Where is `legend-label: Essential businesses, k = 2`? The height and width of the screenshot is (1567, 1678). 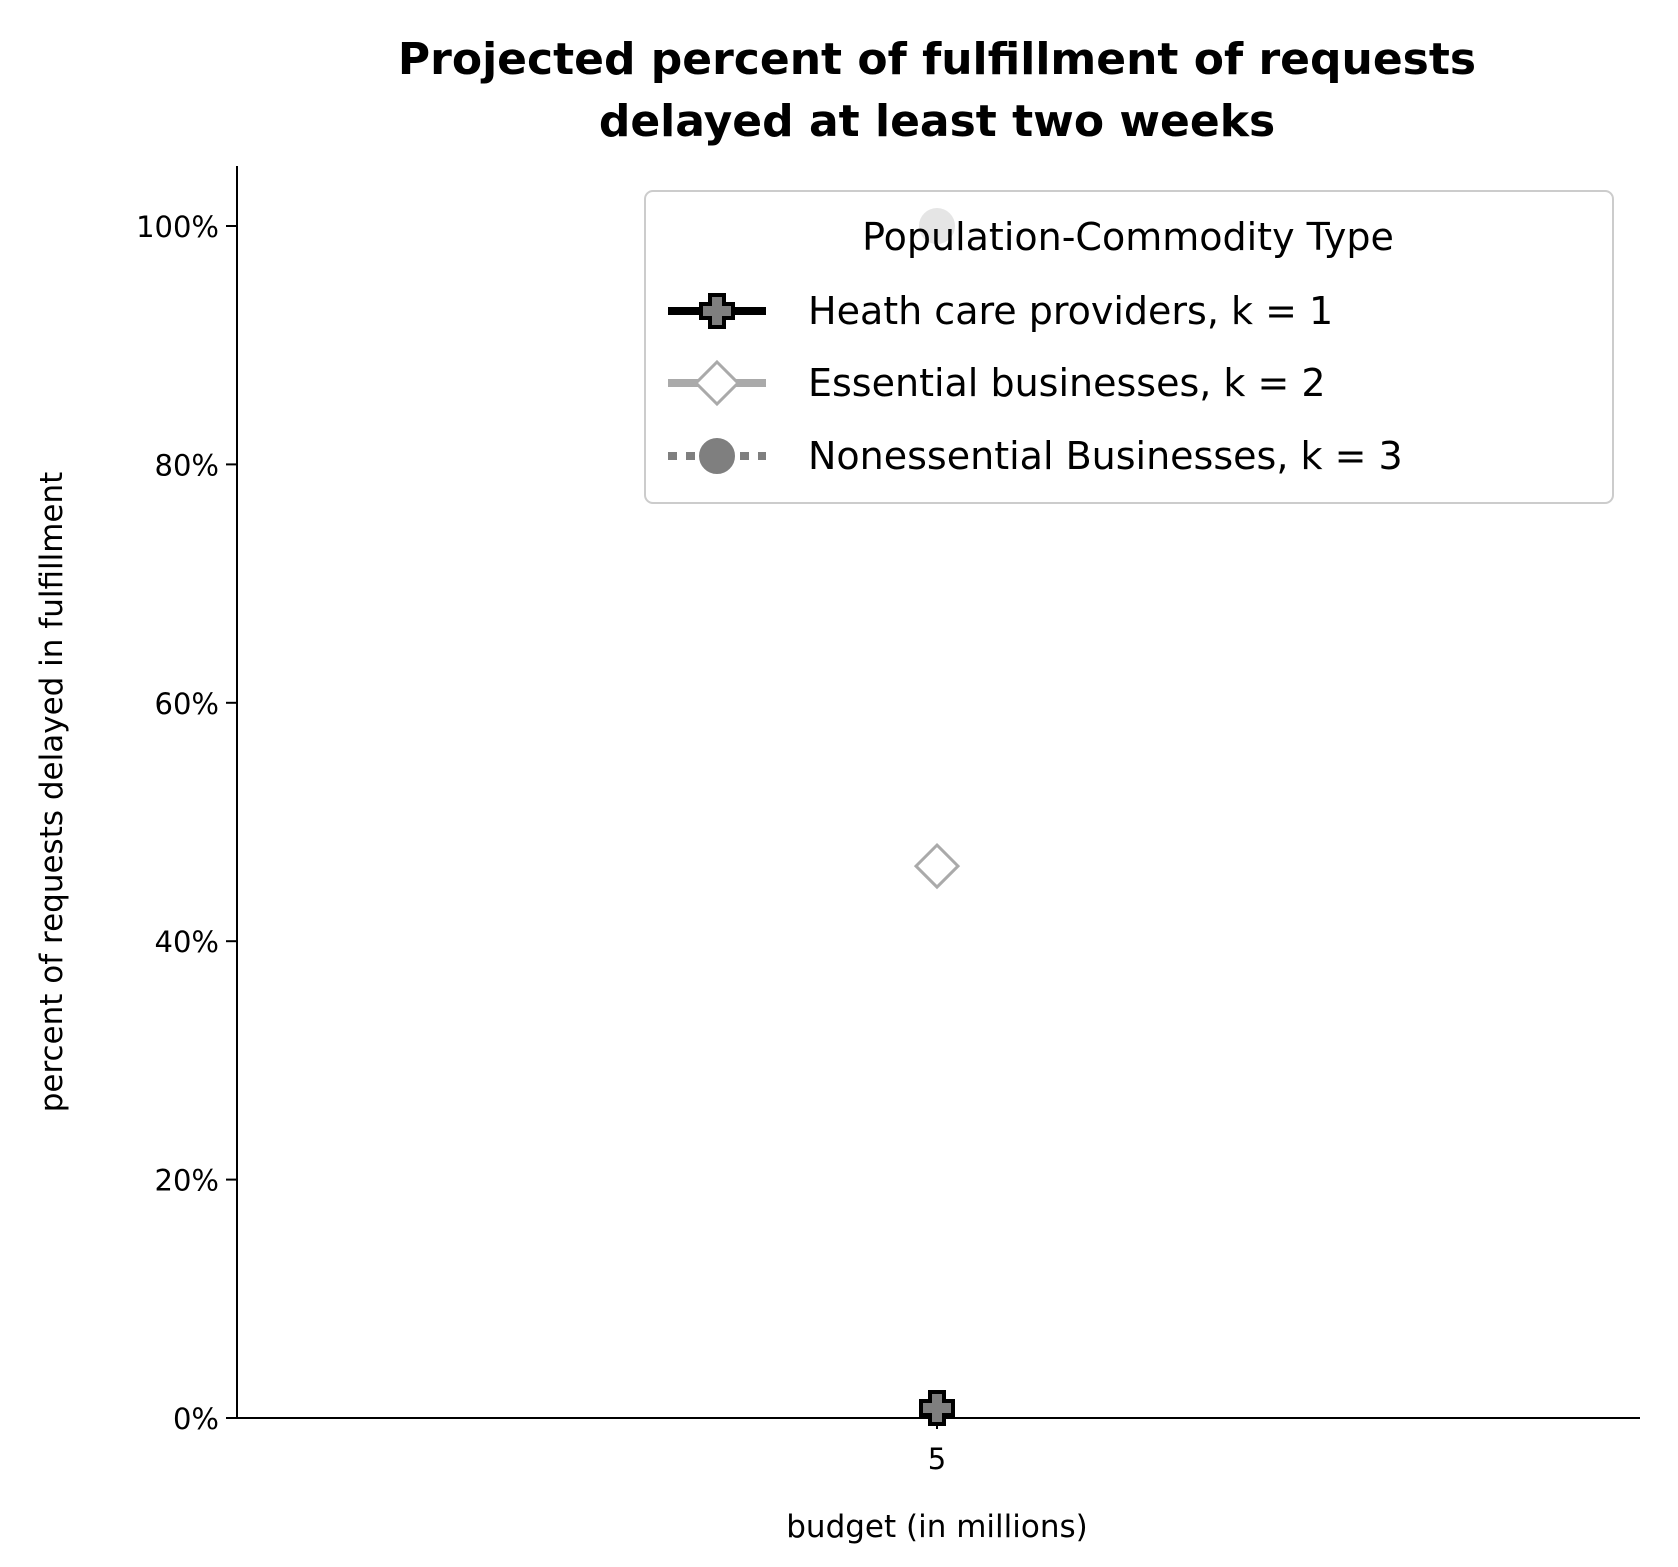
legend-label: Essential businesses, k = 2 is located at coordinates (1067, 383).